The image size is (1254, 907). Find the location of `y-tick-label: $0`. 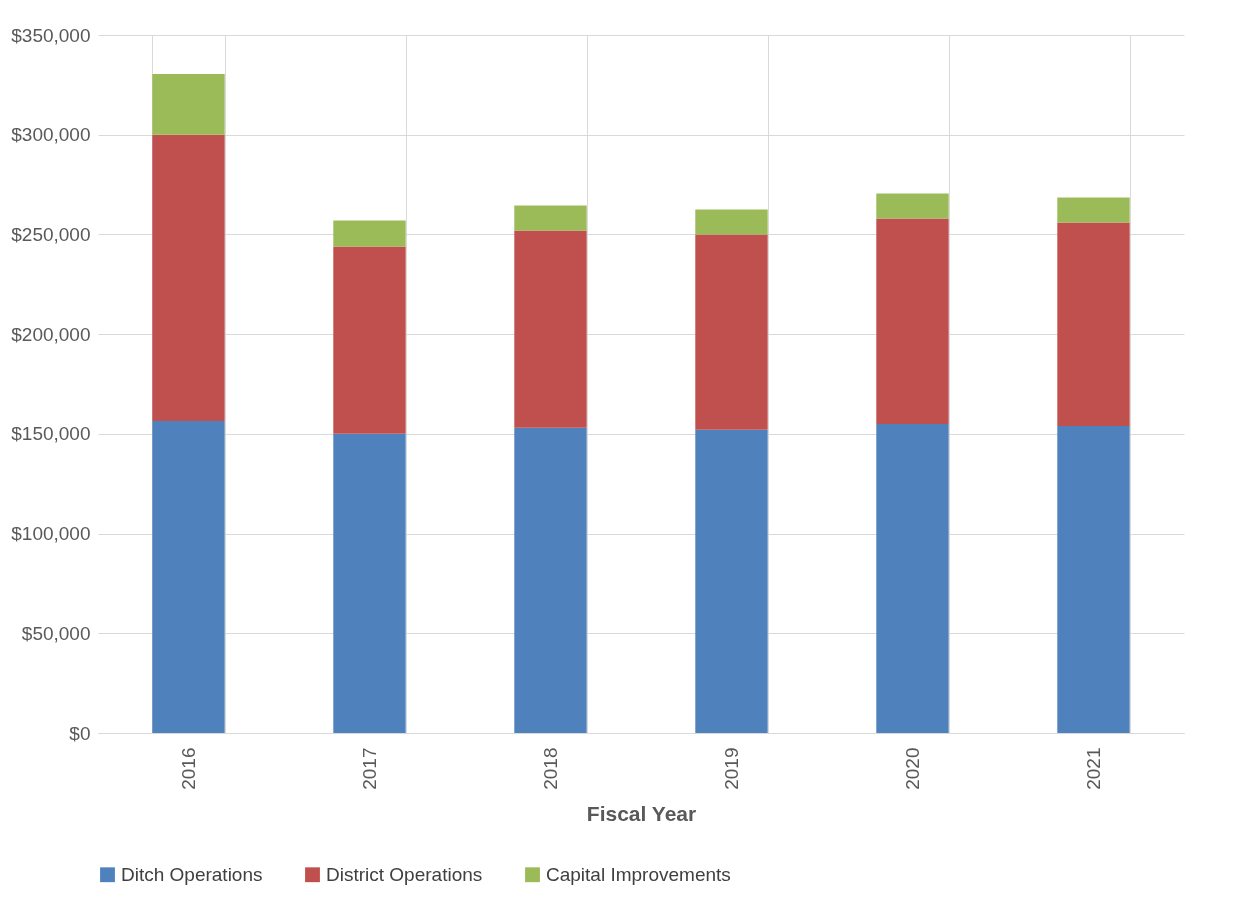

y-tick-label: $0 is located at coordinates (80, 733).